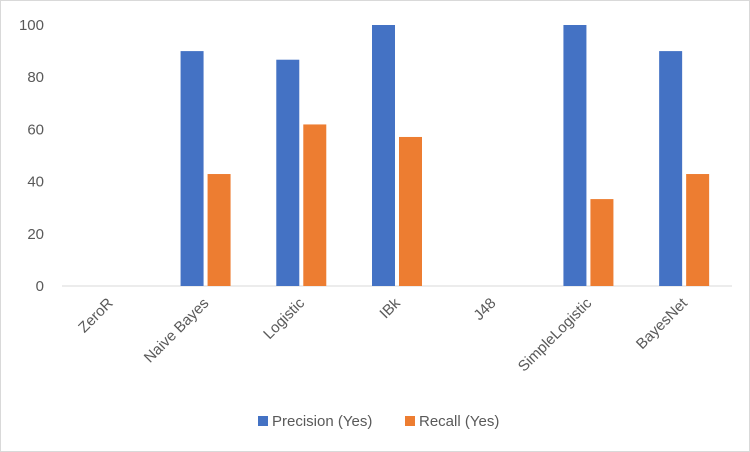  I want to click on bar-recall-logistic, so click(315, 205).